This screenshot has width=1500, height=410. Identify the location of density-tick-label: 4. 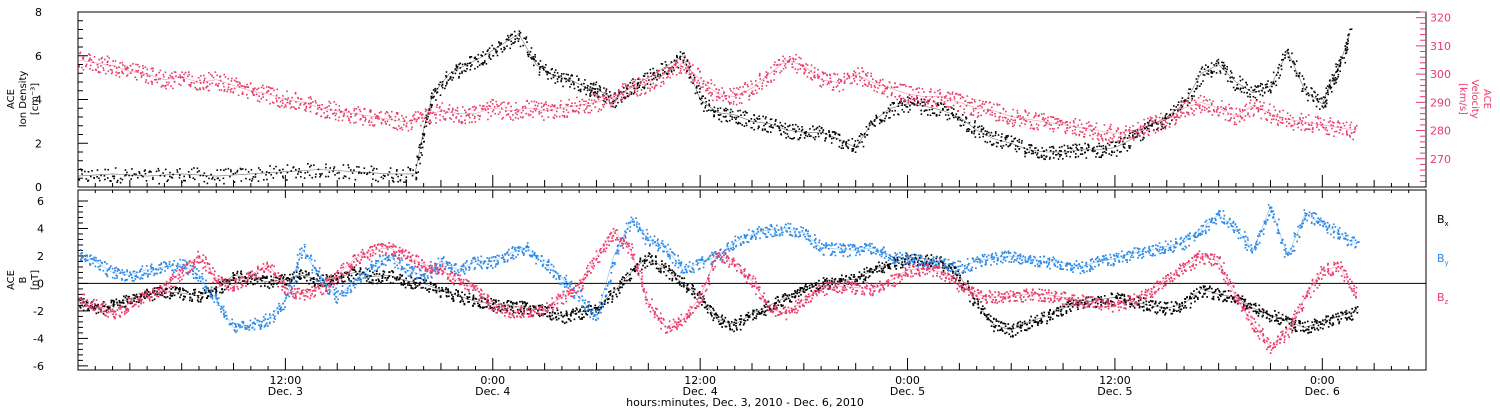
(38, 100).